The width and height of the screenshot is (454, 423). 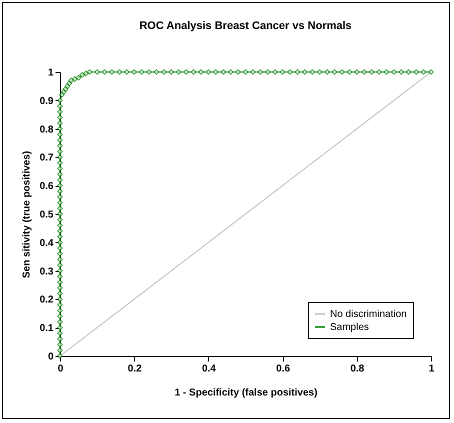 What do you see at coordinates (245, 26) in the screenshot?
I see `chart-title: ROC Analysis Breast Cancer vs Normals` at bounding box center [245, 26].